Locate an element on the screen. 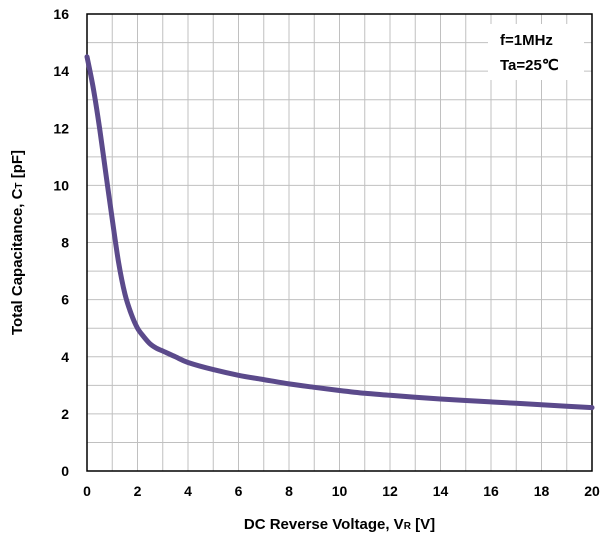  x-axis-label: DC Reverse Voltage, VR [V] is located at coordinates (339, 524).